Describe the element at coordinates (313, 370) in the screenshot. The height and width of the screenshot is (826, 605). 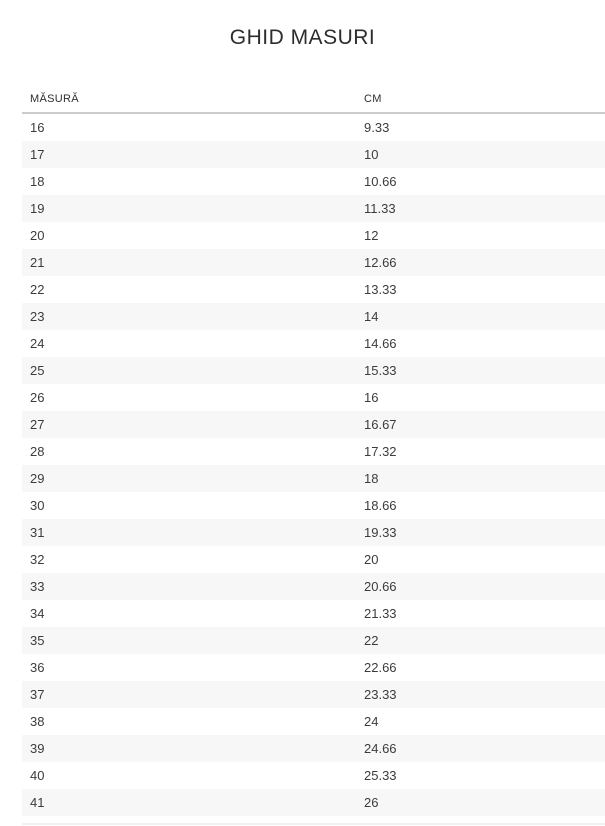
I see `table-row: 25 15.33` at that location.